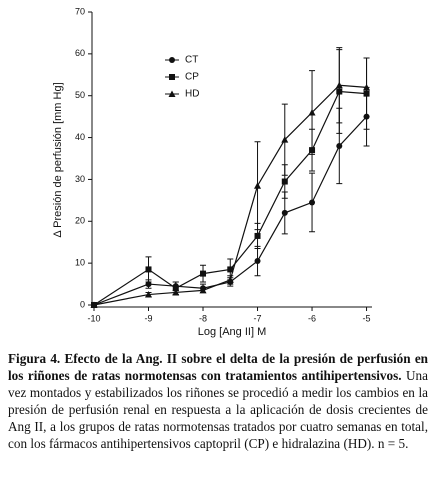  Describe the element at coordinates (80, 221) in the screenshot. I see `y-tick-label: 20` at that location.